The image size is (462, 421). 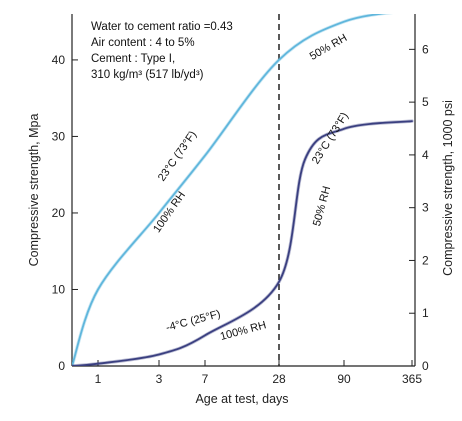 I want to click on y2-tick-label: 2, so click(x=425, y=260).